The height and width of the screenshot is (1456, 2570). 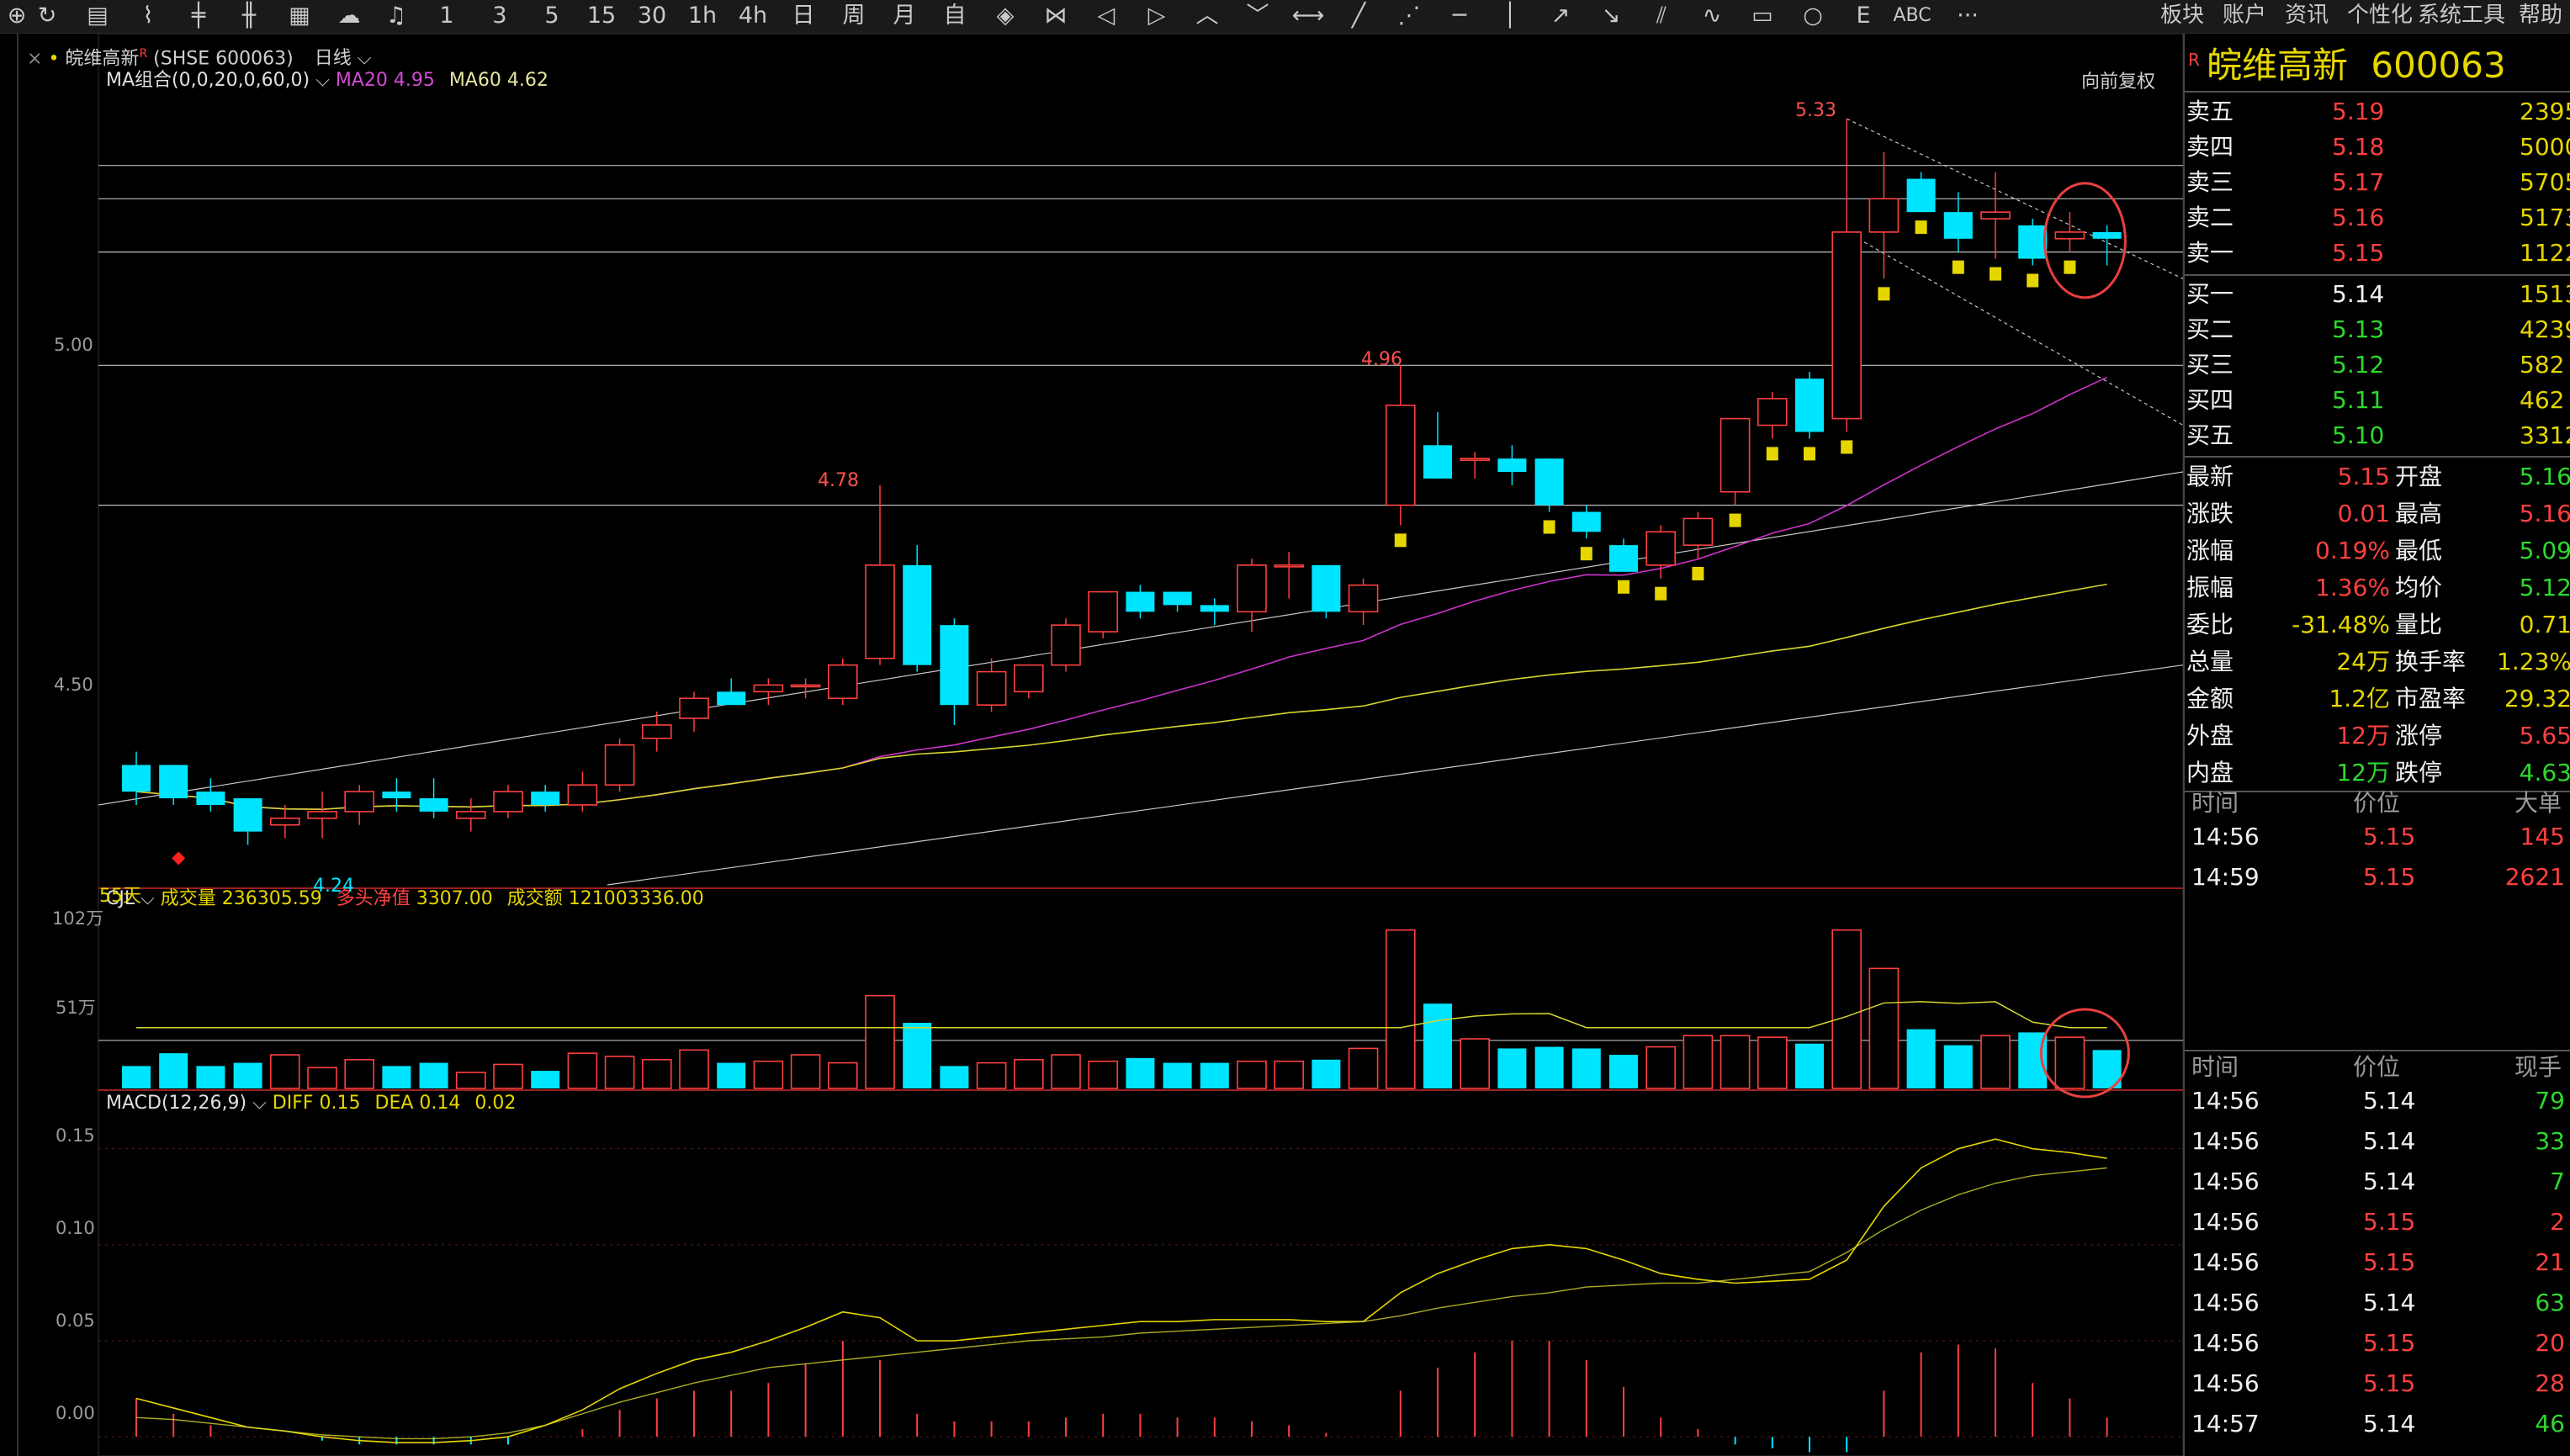 What do you see at coordinates (293, 1103) in the screenshot?
I see `diff-label: DIFF` at bounding box center [293, 1103].